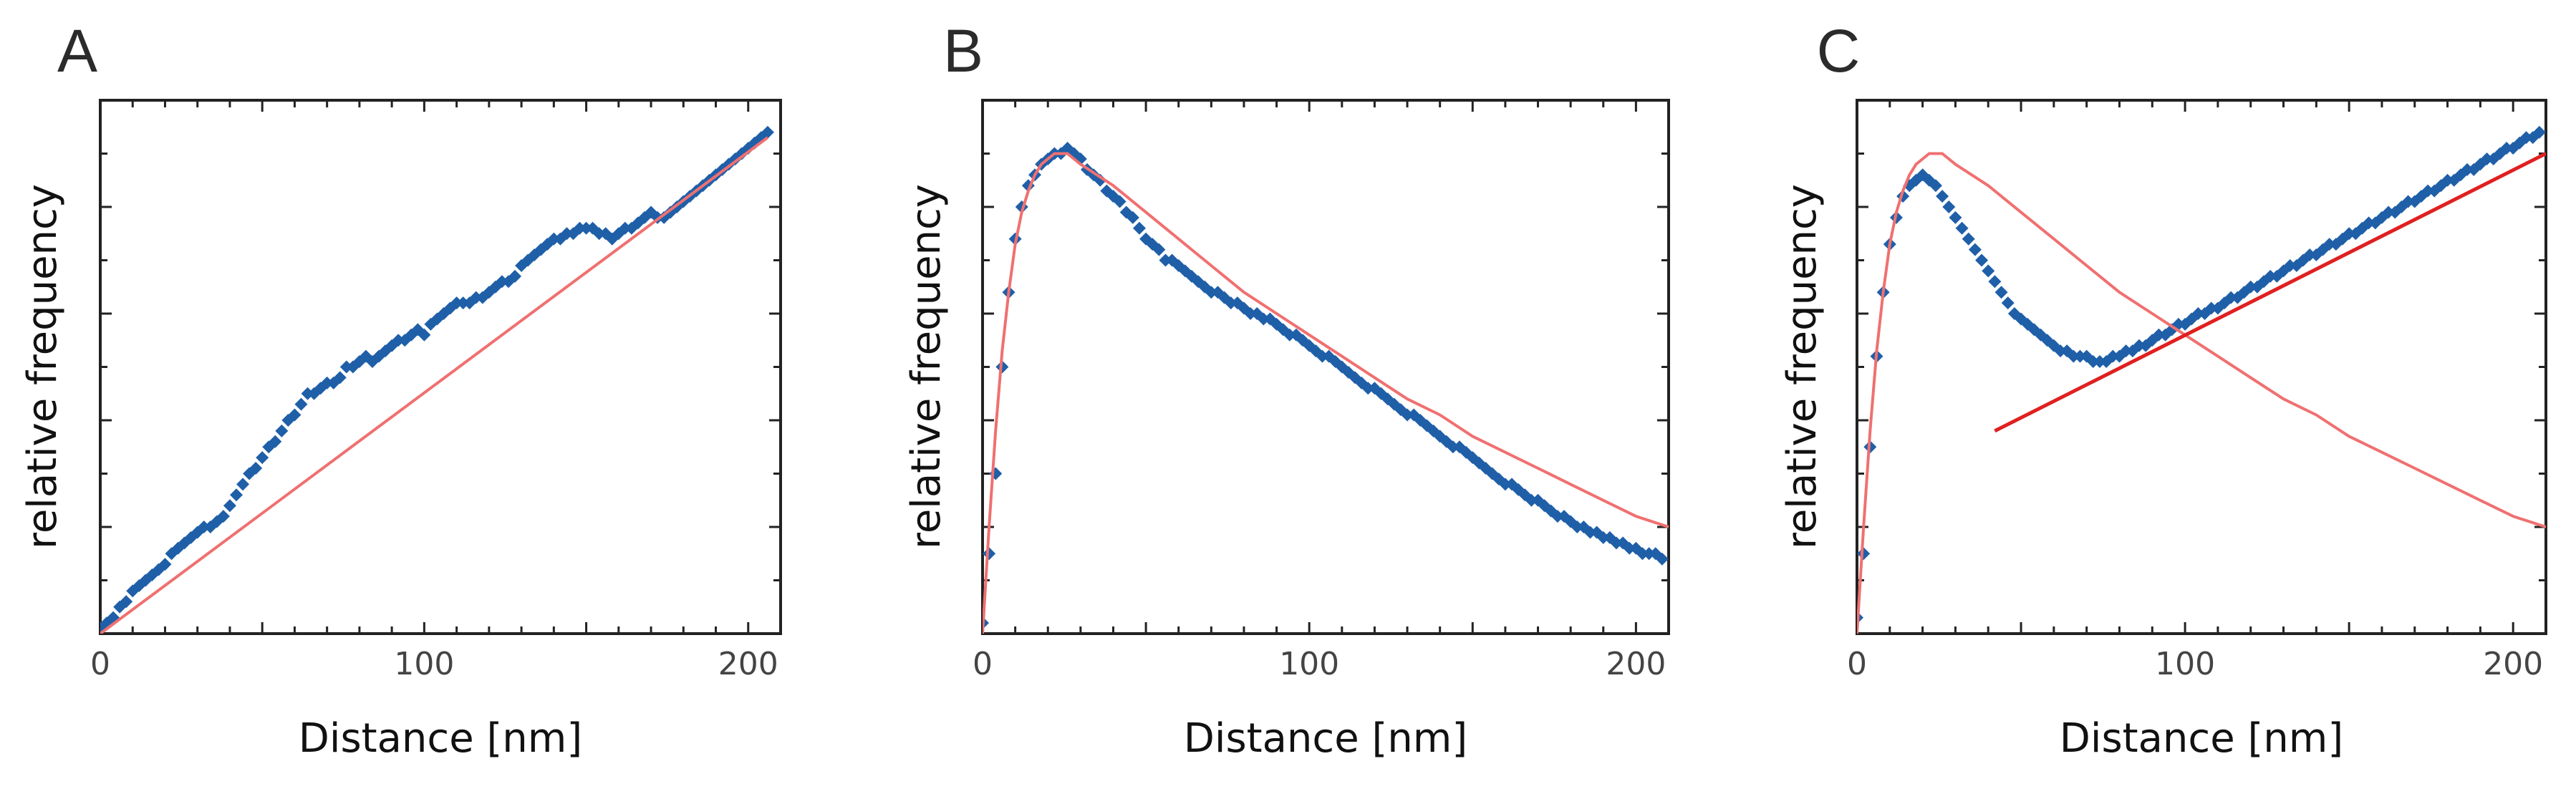  What do you see at coordinates (77, 51) in the screenshot?
I see `panel-letter: A` at bounding box center [77, 51].